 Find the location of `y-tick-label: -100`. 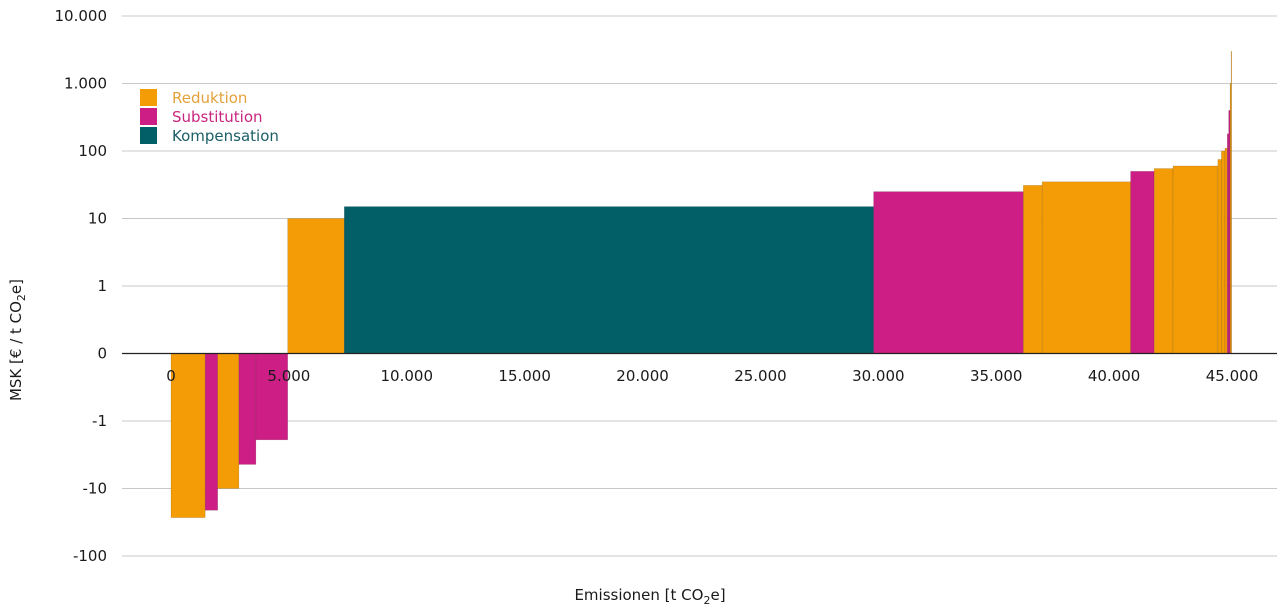

y-tick-label: -100 is located at coordinates (90, 556).